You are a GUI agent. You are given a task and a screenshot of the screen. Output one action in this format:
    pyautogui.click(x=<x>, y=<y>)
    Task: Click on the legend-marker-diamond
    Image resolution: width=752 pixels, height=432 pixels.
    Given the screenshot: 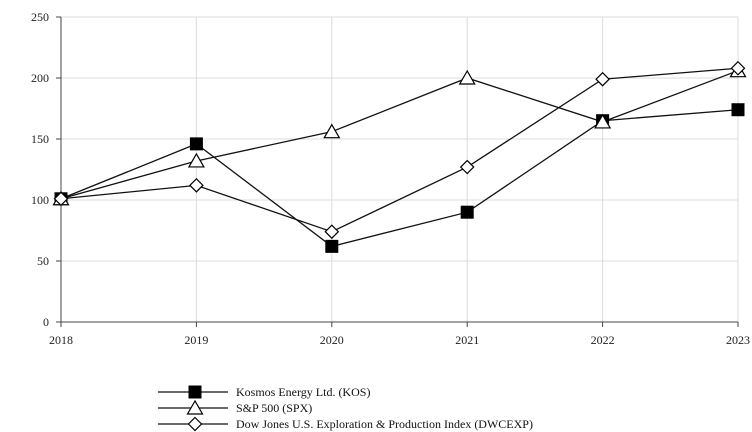 What is the action you would take?
    pyautogui.click(x=195, y=424)
    